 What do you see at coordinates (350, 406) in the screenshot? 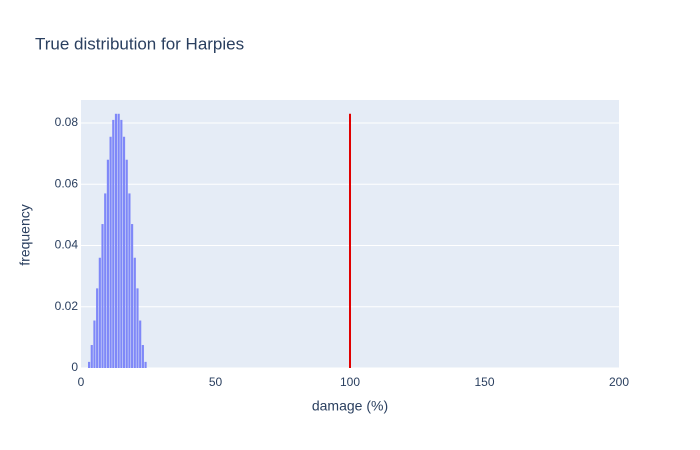
I see `x-axis-title: damage (%)` at bounding box center [350, 406].